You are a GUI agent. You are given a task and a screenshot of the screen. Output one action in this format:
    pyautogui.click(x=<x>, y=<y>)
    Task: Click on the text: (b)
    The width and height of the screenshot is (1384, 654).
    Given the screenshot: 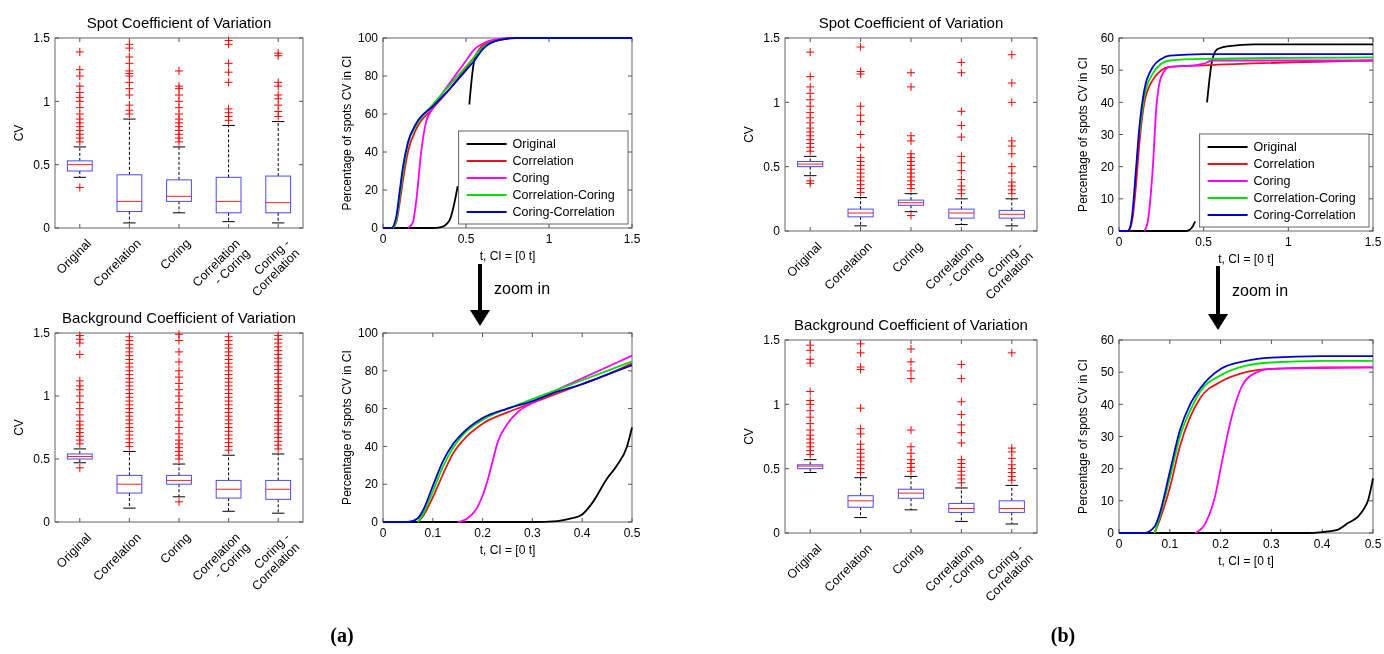 What is the action you would take?
    pyautogui.click(x=1063, y=635)
    